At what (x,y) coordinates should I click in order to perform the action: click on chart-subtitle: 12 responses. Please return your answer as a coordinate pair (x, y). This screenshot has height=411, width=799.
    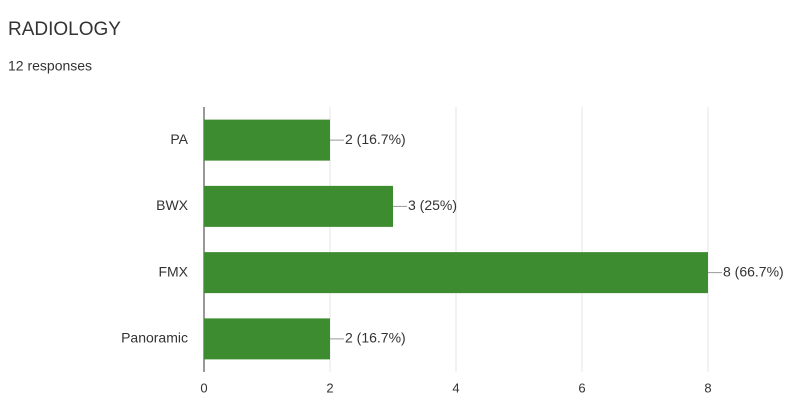
    Looking at the image, I should click on (50, 66).